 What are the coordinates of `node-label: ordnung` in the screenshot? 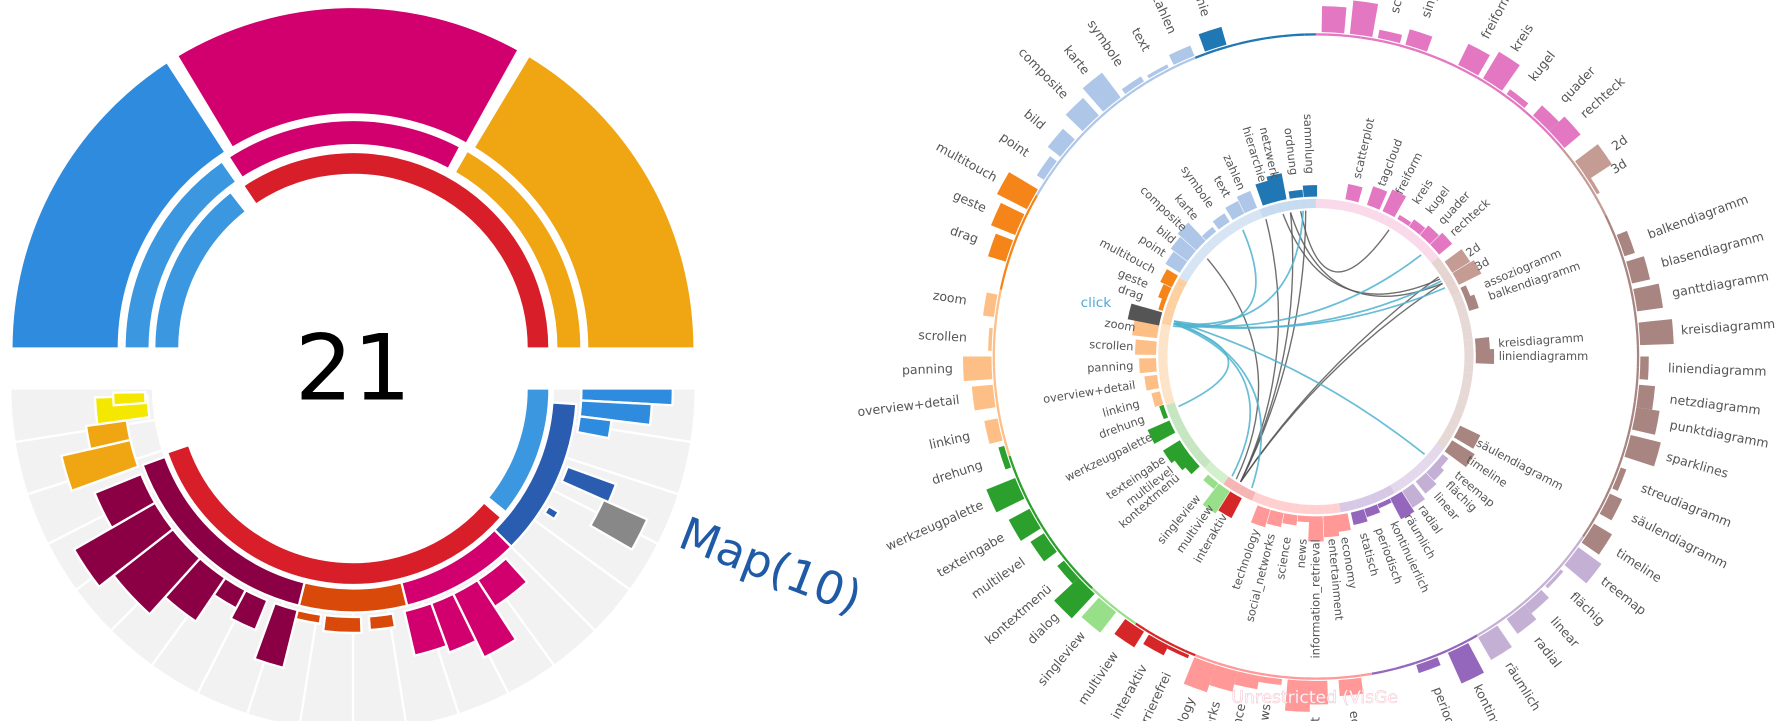 It's located at (1291, 151).